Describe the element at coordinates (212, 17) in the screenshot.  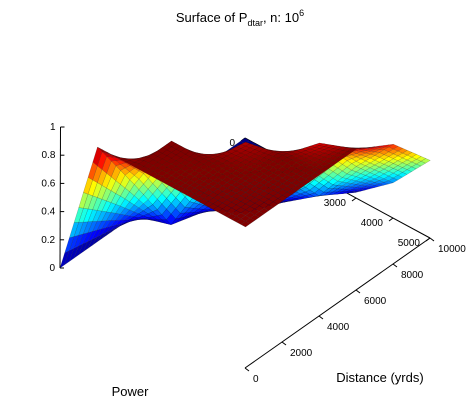
I see `title-prefix: Surface of P` at that location.